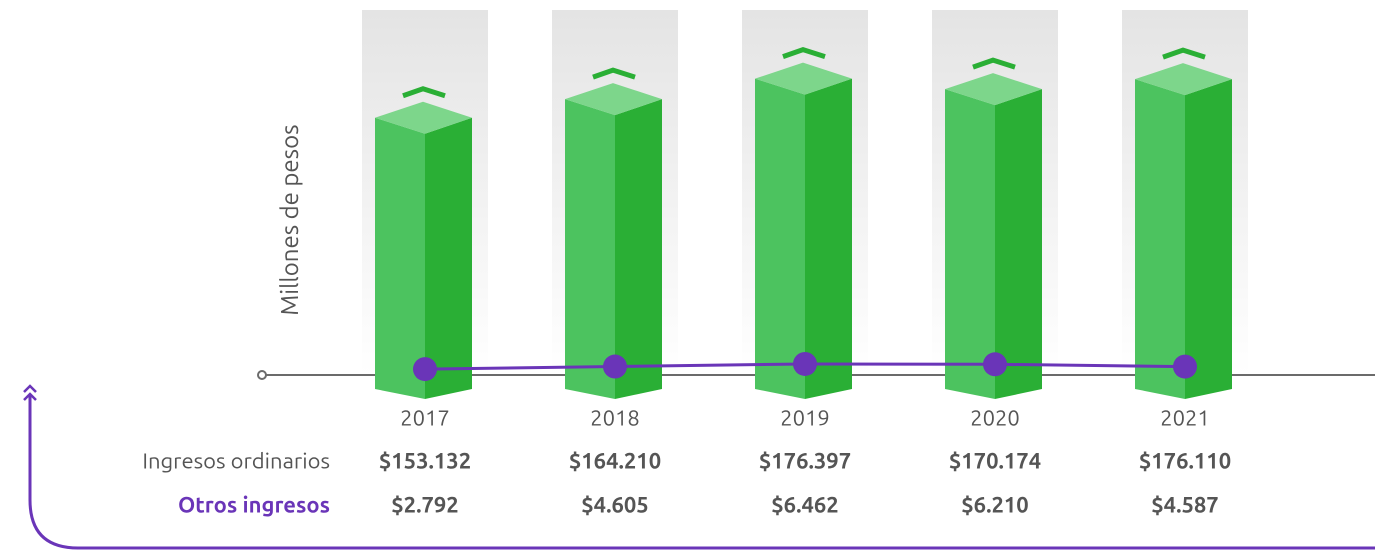 This screenshot has height=560, width=1375. What do you see at coordinates (425, 418) in the screenshot?
I see `x-tick-label: 2017` at bounding box center [425, 418].